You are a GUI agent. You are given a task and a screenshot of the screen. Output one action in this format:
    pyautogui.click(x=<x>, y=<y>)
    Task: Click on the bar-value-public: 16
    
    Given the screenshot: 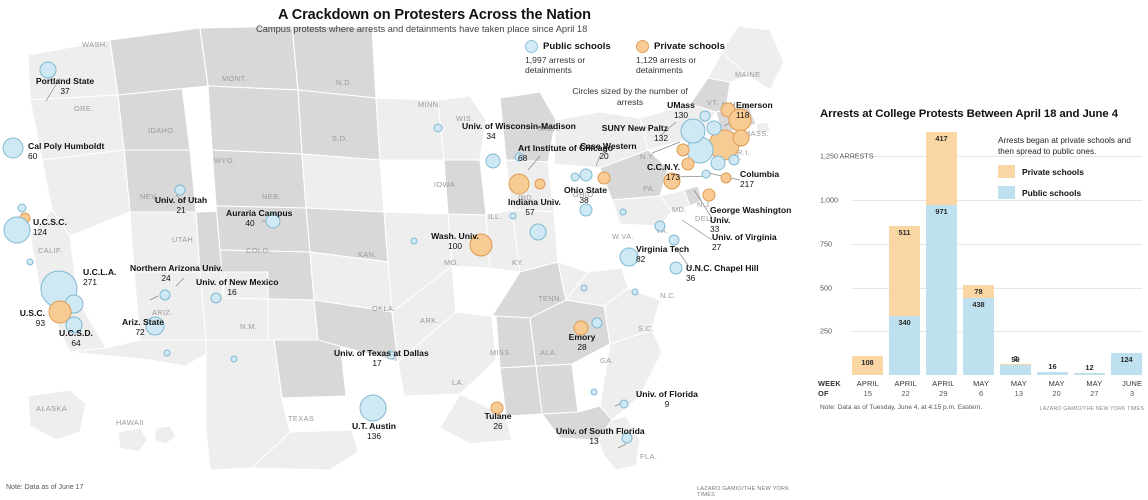 What is the action you would take?
    pyautogui.click(x=1052, y=367)
    